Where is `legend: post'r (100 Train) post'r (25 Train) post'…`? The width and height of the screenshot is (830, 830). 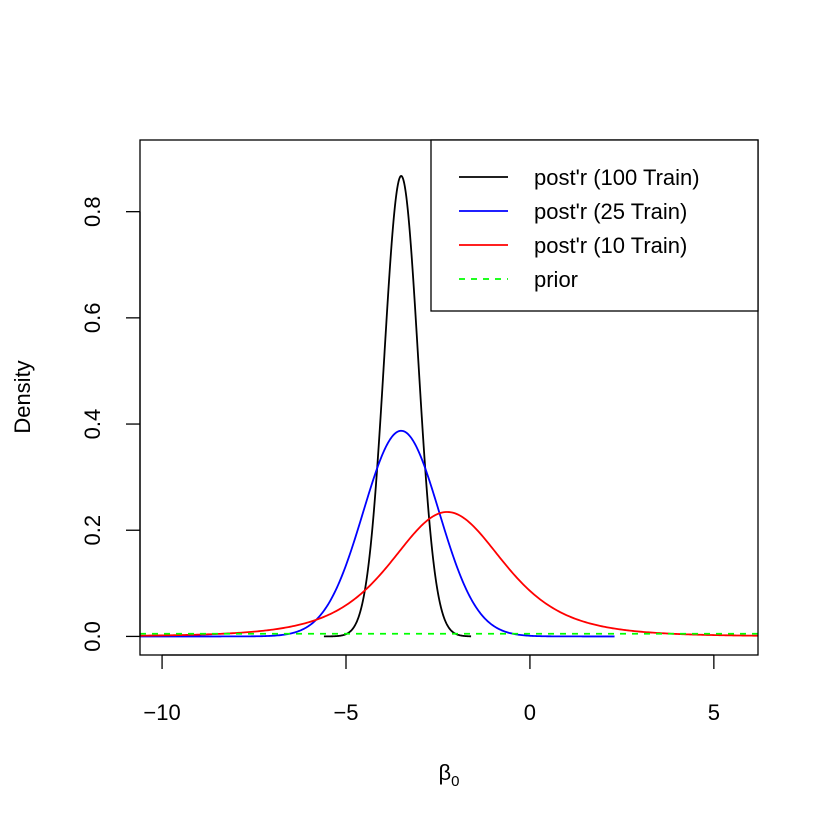
legend: post'r (100 Train) post'r (25 Train) post'… is located at coordinates (594, 225).